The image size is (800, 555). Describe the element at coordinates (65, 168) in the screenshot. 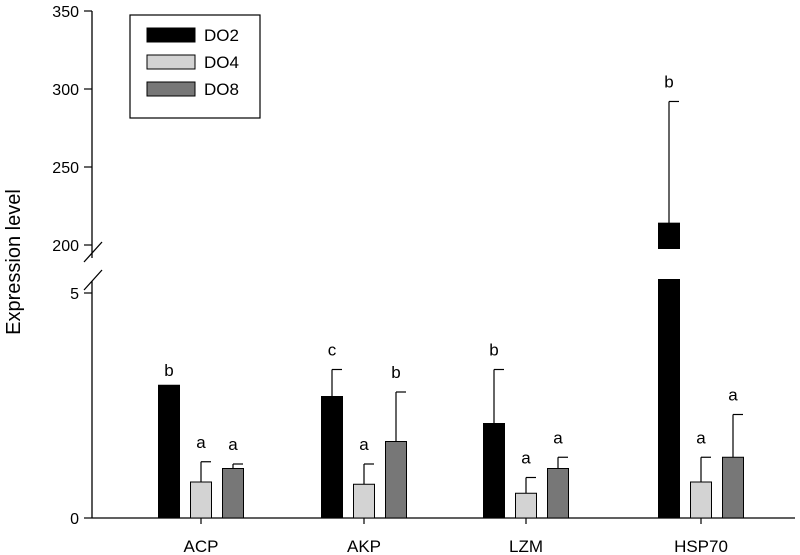

I see `y-tick-label: 250` at that location.